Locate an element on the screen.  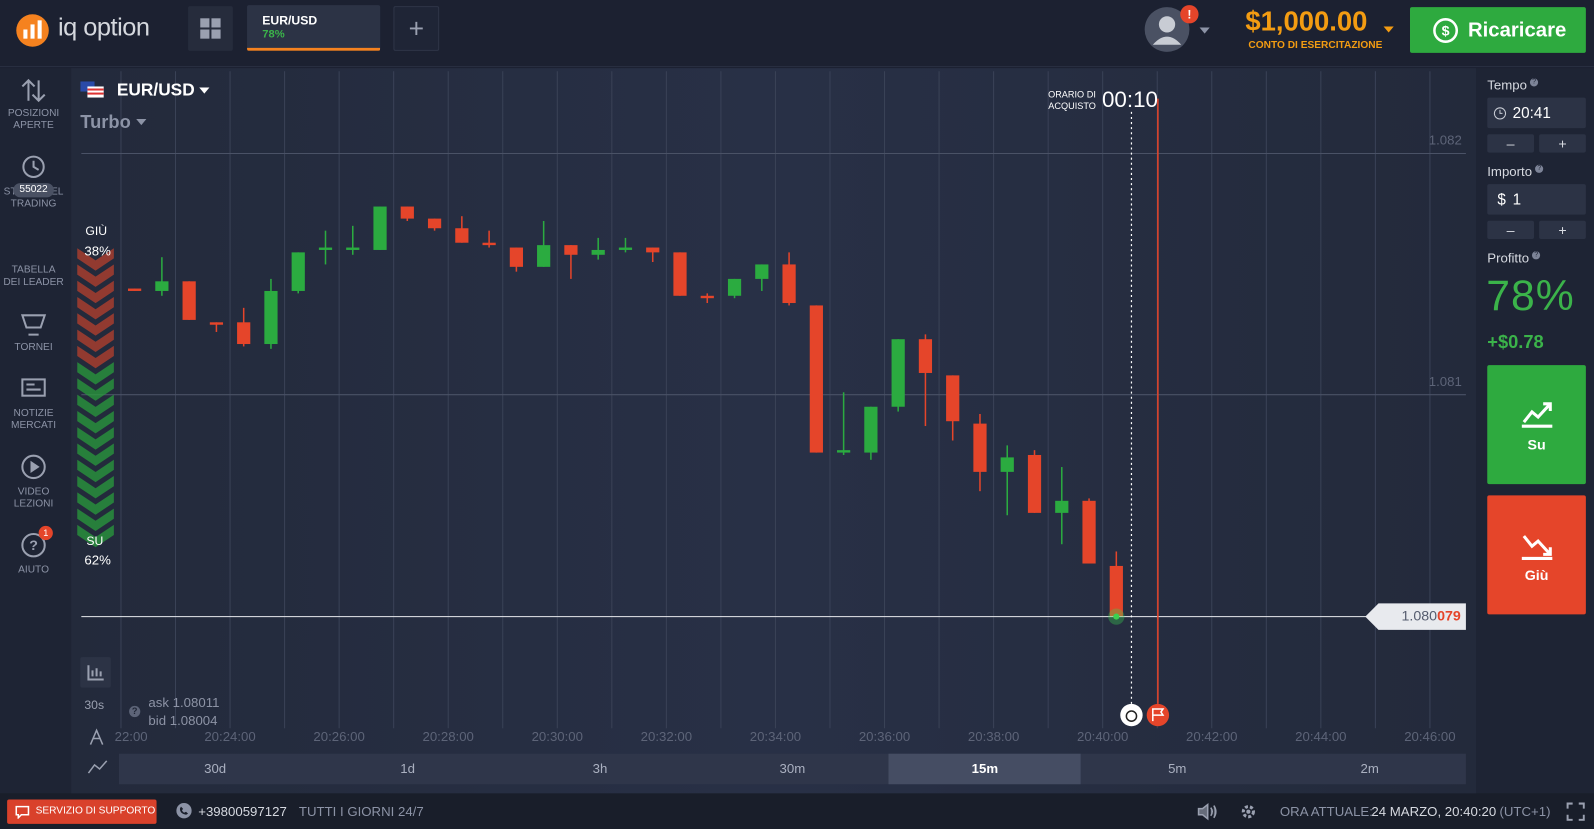
current-price-dot is located at coordinates (1116, 616).